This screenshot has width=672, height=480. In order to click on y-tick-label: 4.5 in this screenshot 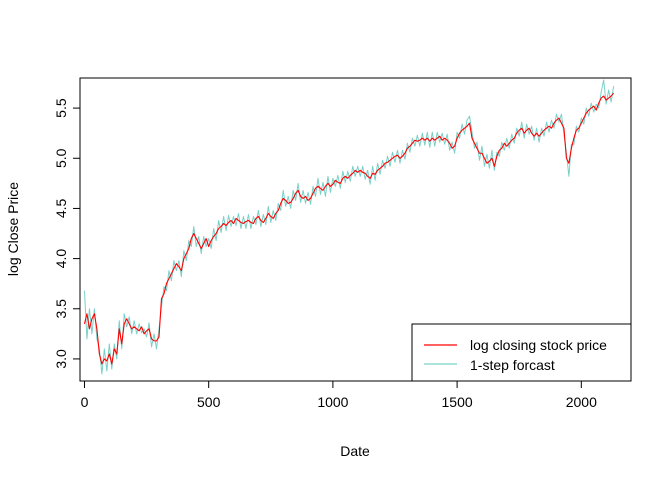, I will do `click(61, 208)`.